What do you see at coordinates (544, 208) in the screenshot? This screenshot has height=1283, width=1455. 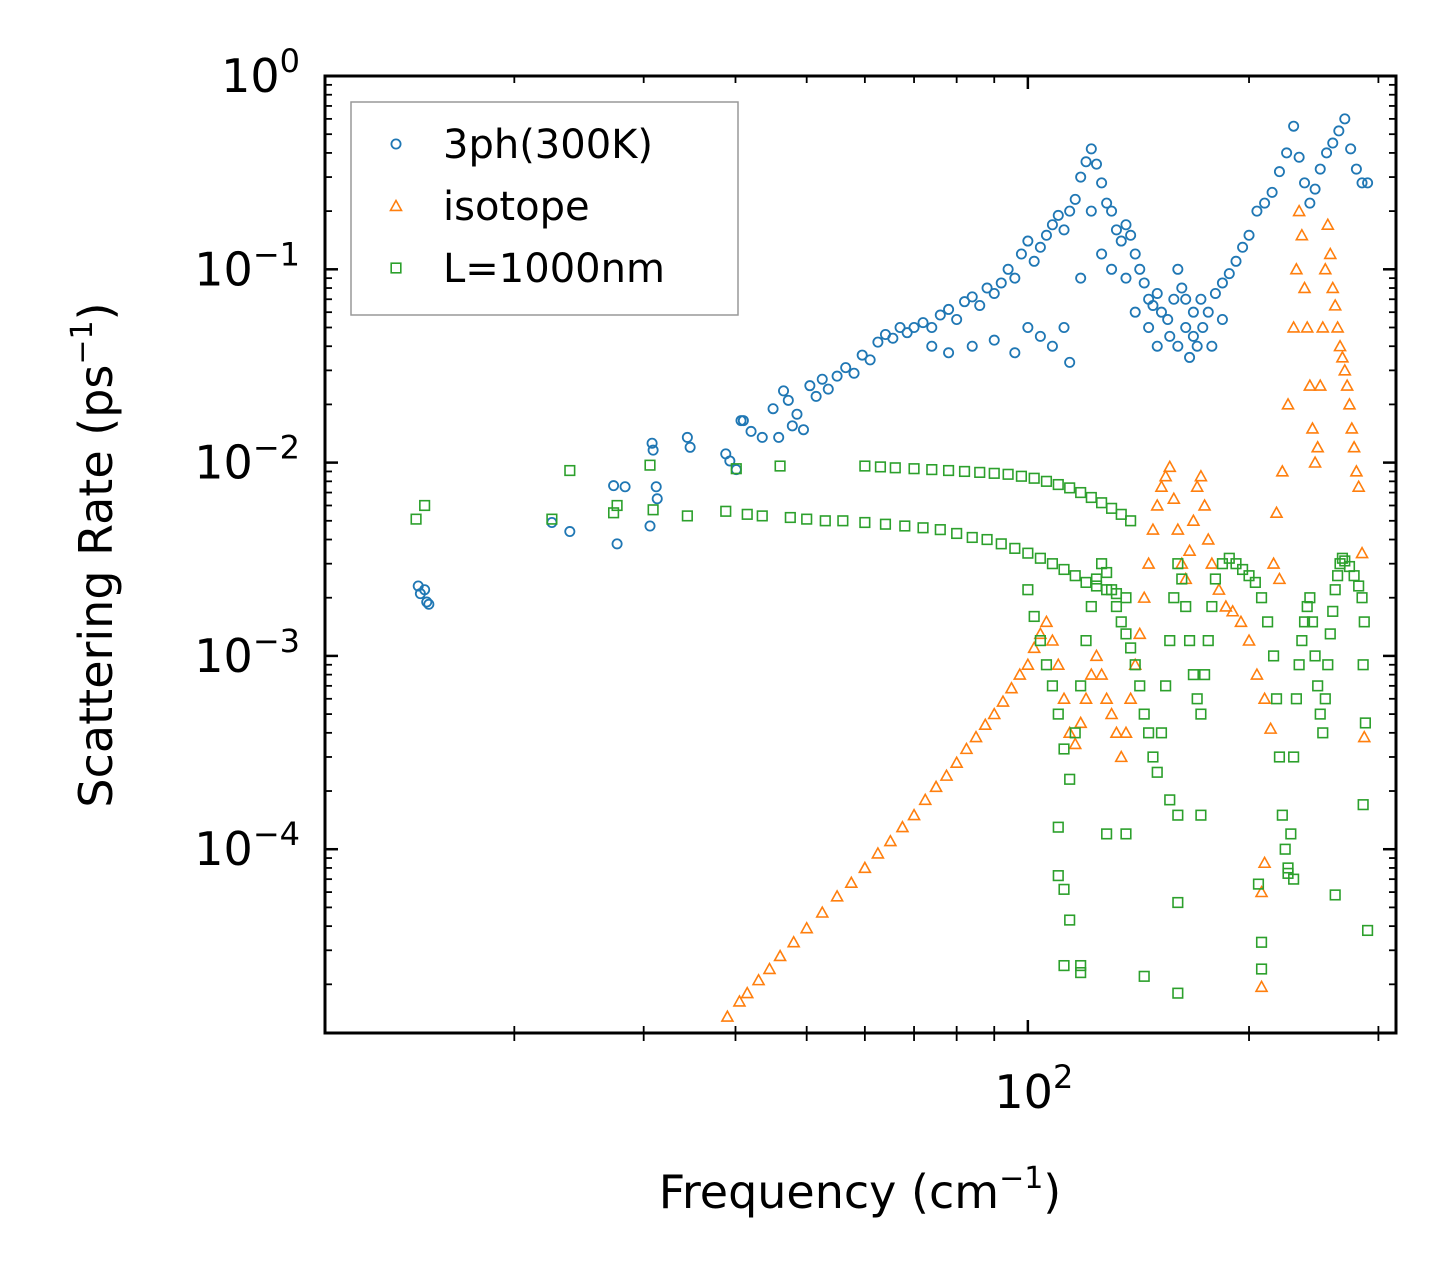 I see `legend: 3ph(300K) isotope L=1000nm` at bounding box center [544, 208].